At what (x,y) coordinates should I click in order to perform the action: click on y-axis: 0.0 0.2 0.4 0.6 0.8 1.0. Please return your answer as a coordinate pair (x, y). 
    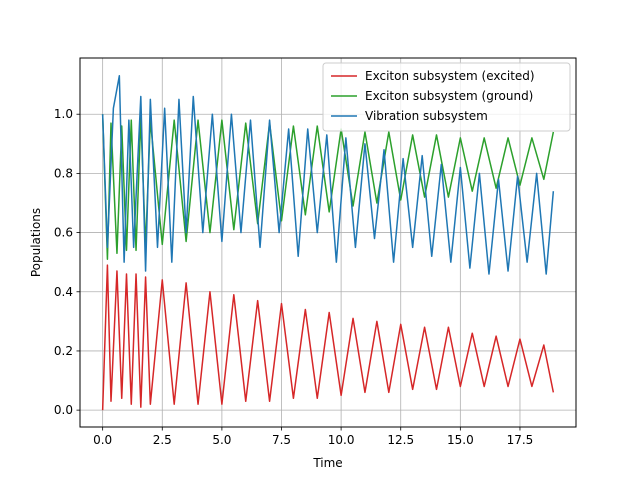
    Looking at the image, I should click on (67, 262).